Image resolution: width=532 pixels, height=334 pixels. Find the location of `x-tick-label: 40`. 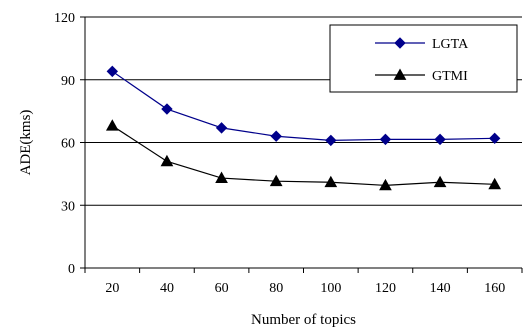

x-tick-label: 40 is located at coordinates (167, 288).